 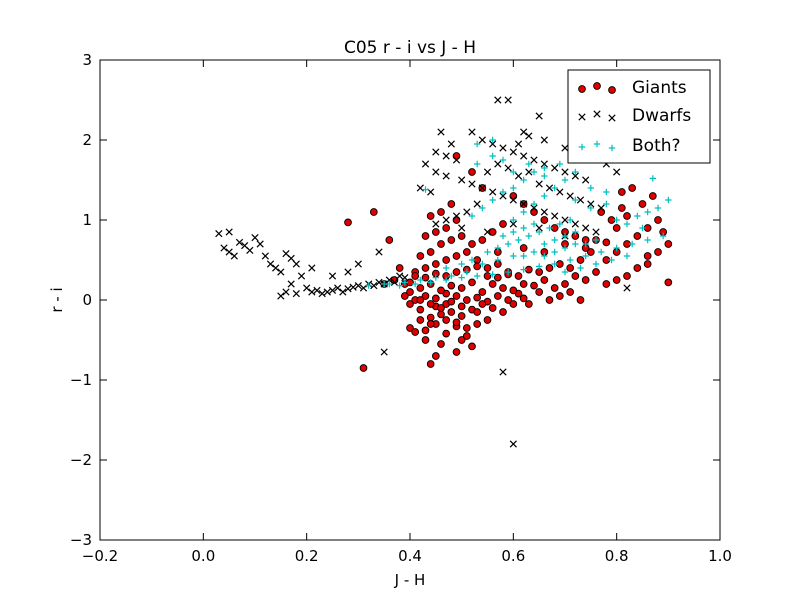 I want to click on series-giant, so click(x=508, y=262).